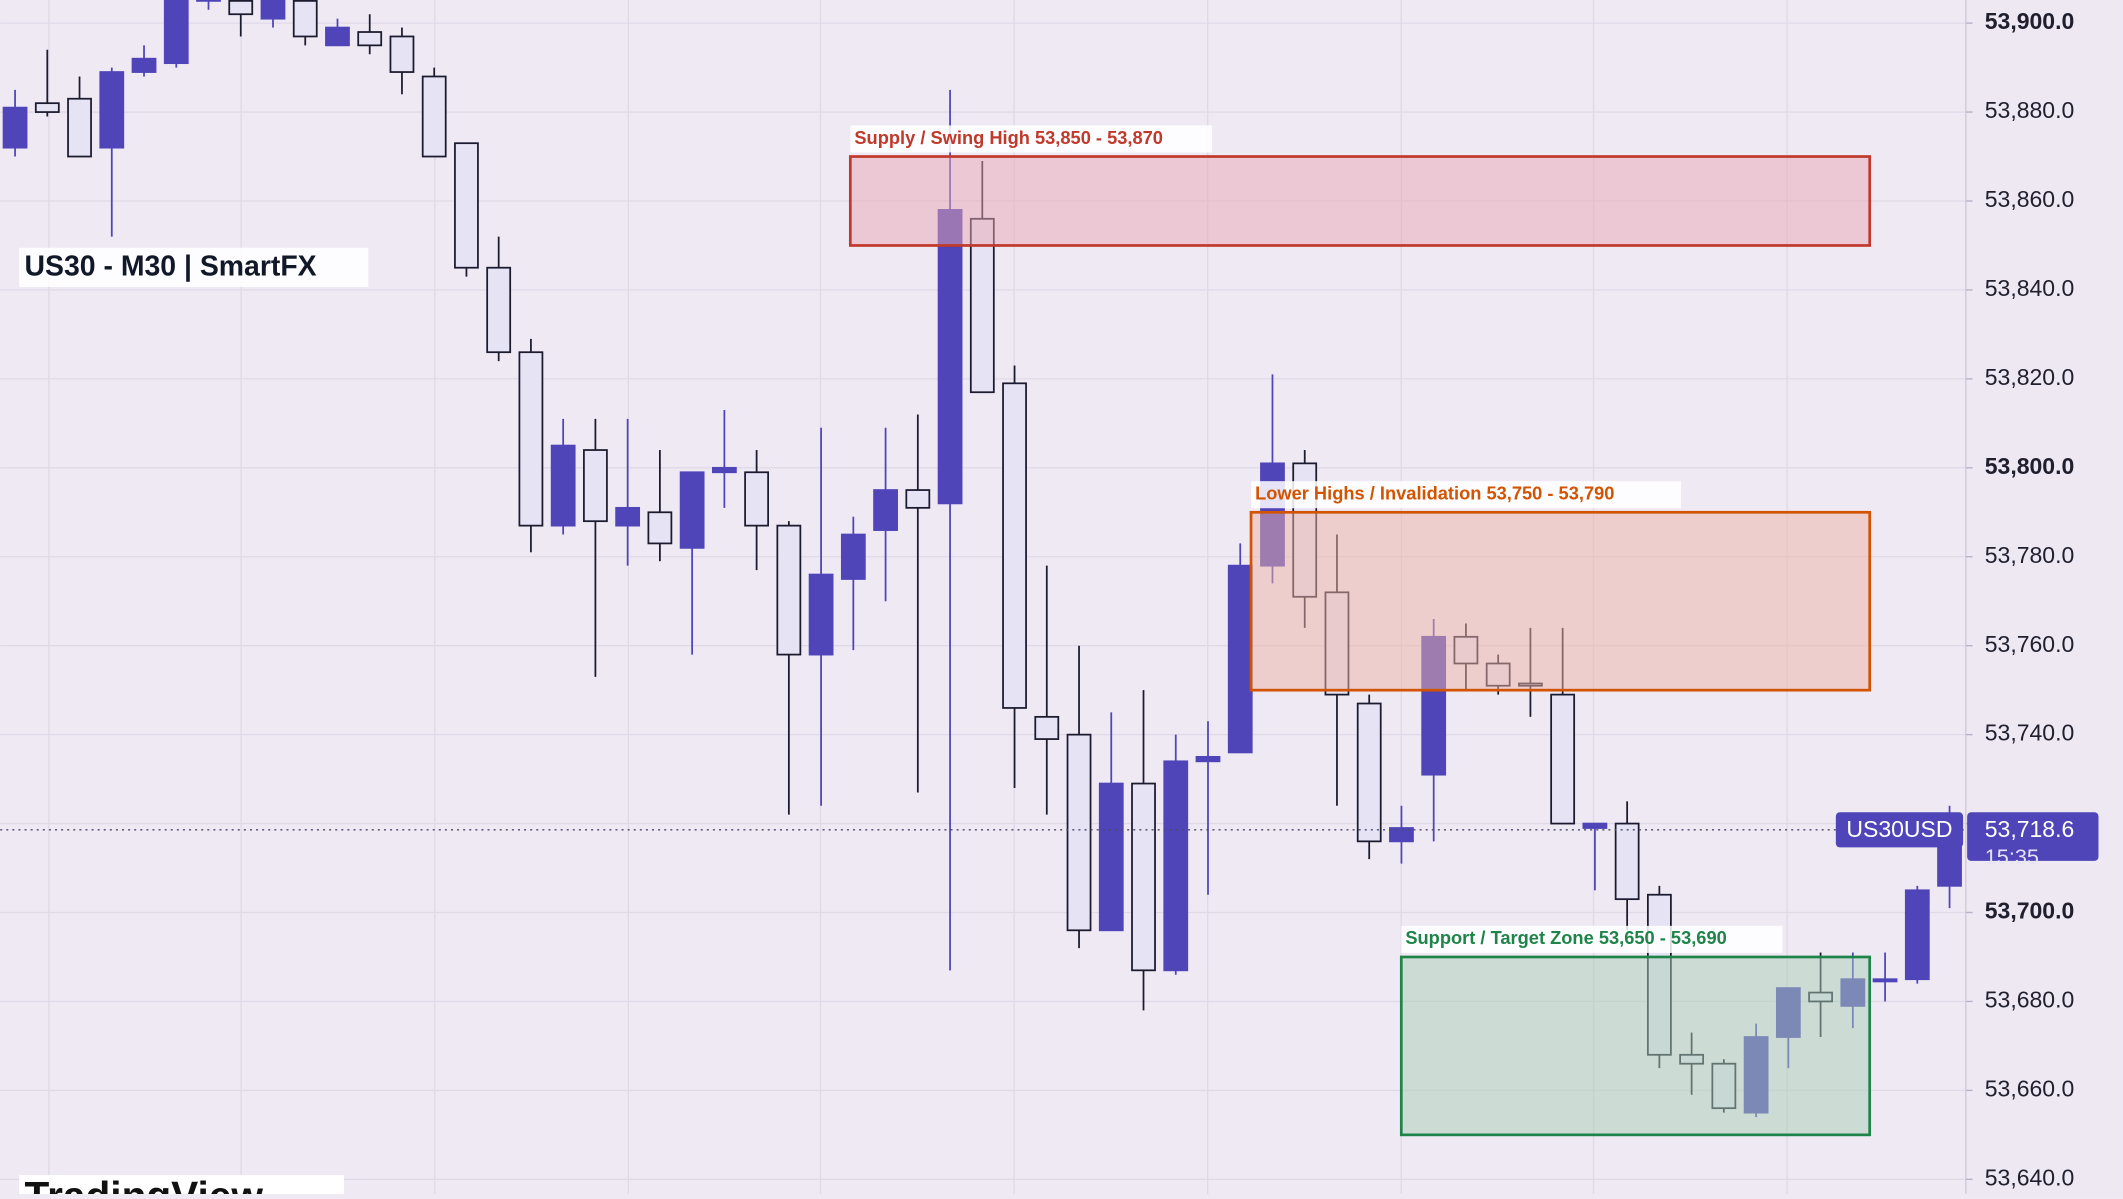 The width and height of the screenshot is (2123, 1199). I want to click on brand-background, so click(182, 1187).